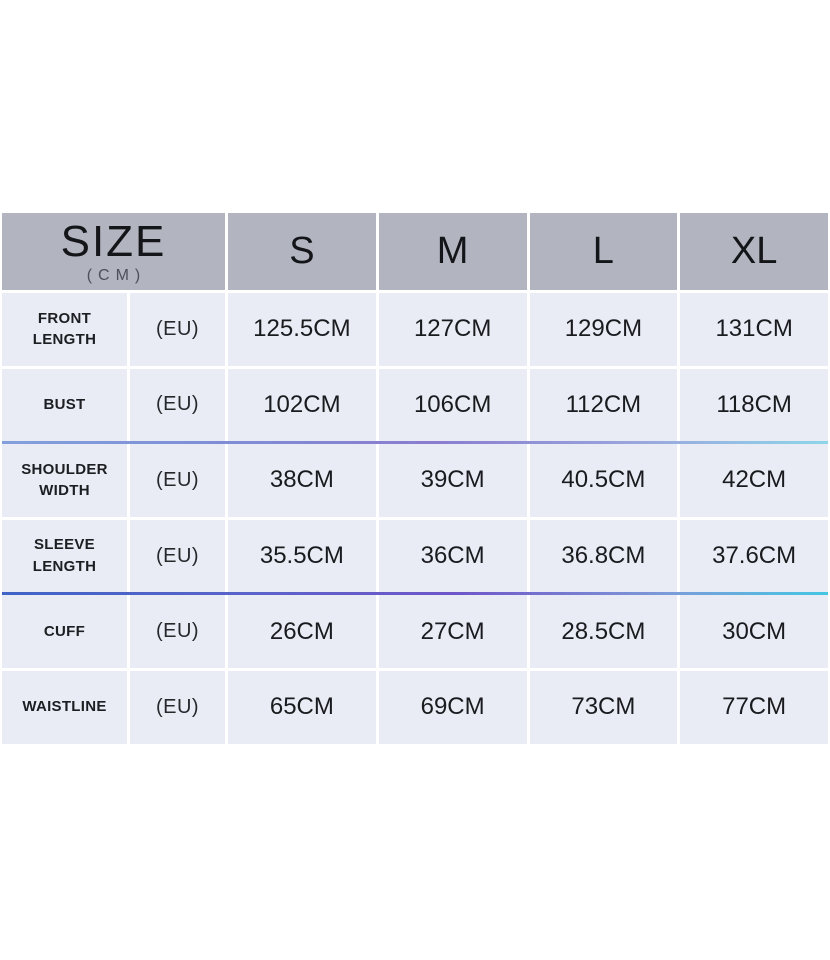  I want to click on value-cell: 102CM, so click(302, 405).